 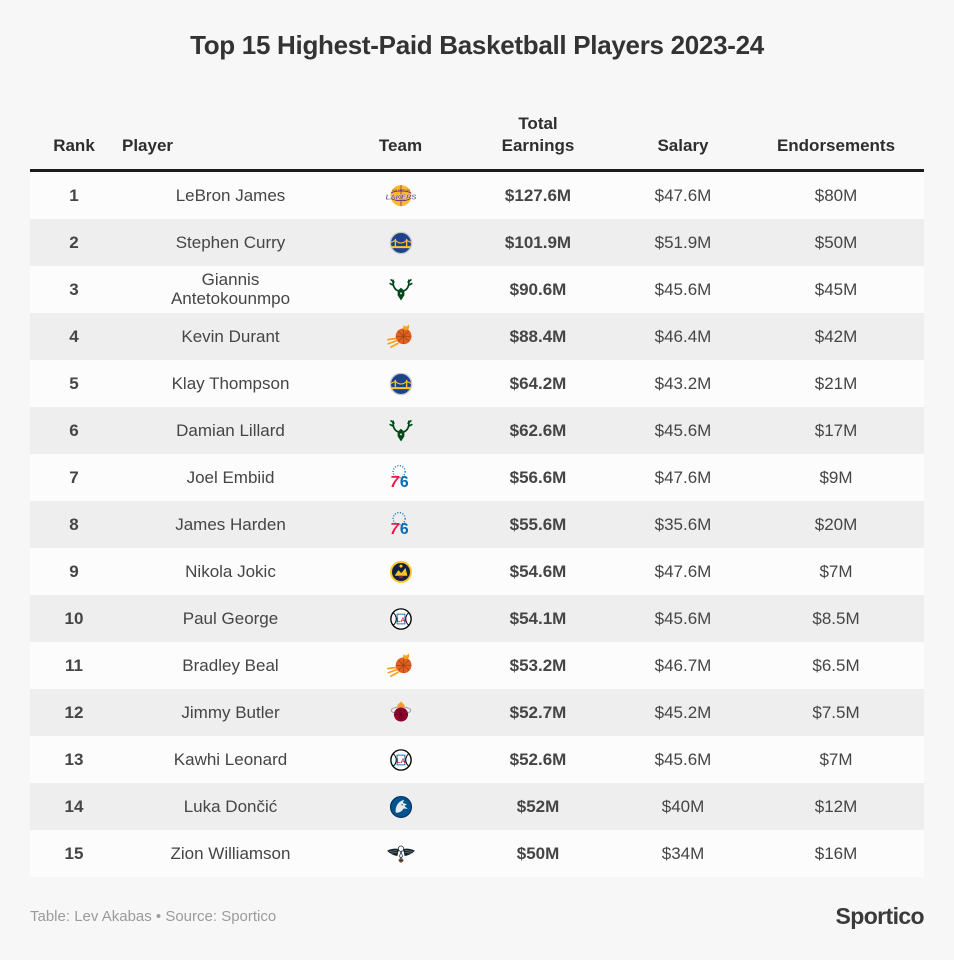 What do you see at coordinates (74, 712) in the screenshot?
I see `rank-cell: 12` at bounding box center [74, 712].